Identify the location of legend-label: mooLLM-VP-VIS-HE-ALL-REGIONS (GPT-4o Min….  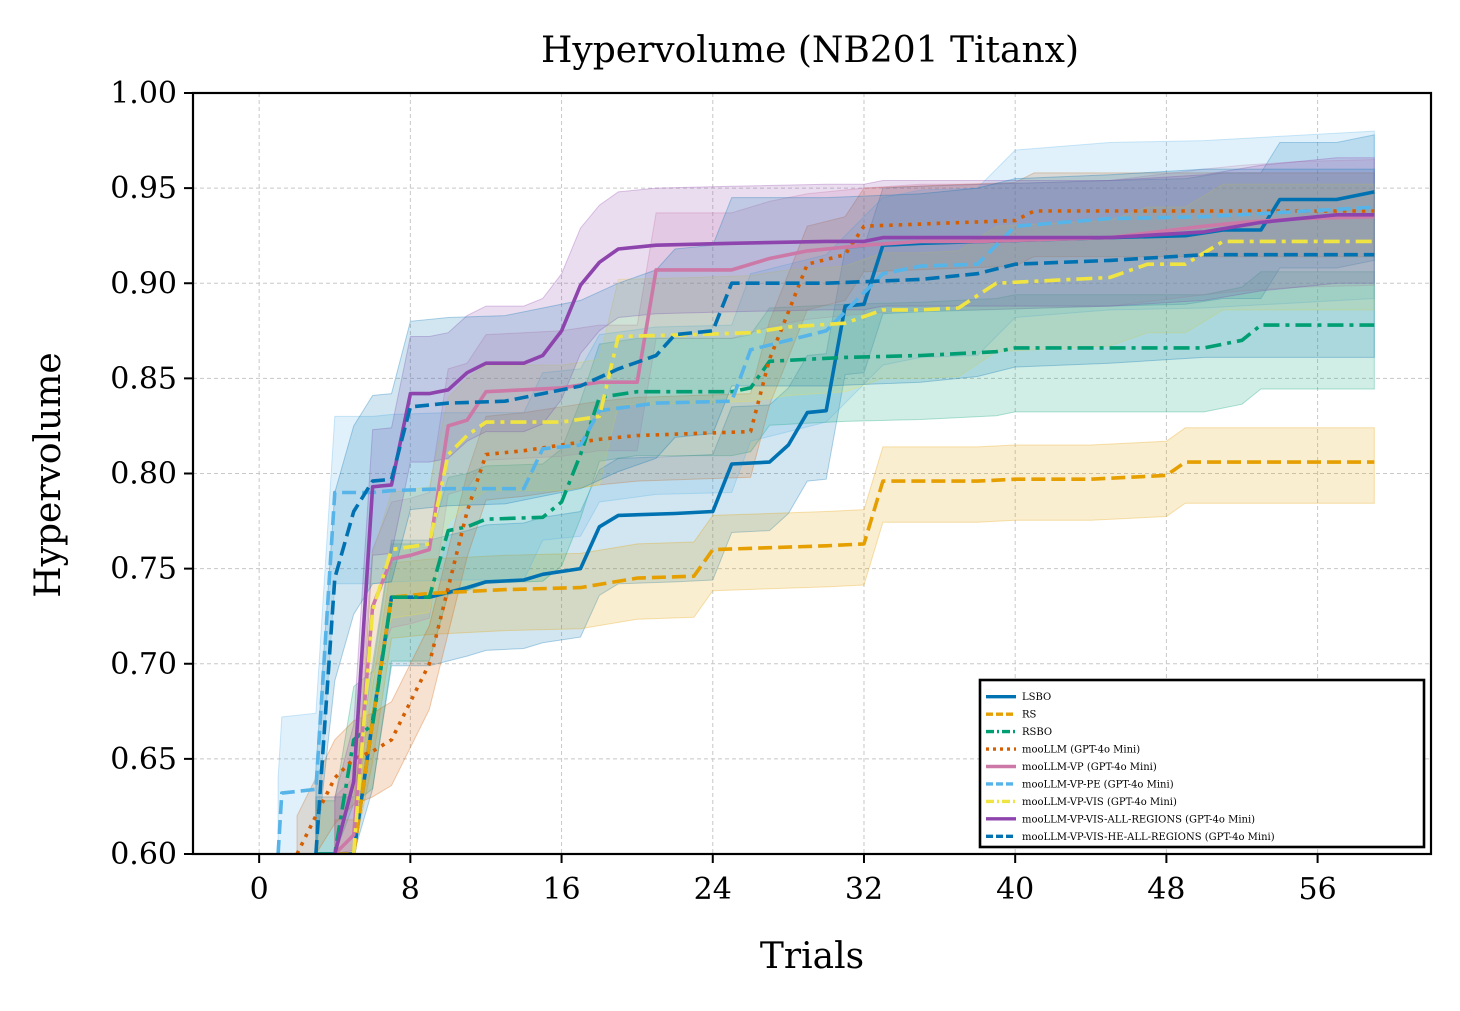
(1148, 837).